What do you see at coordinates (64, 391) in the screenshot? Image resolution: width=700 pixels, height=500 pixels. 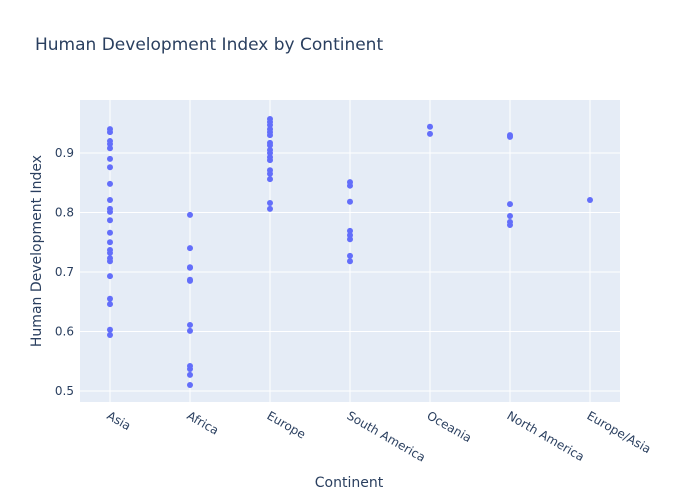 I see `y-tick-label: 0.5` at bounding box center [64, 391].